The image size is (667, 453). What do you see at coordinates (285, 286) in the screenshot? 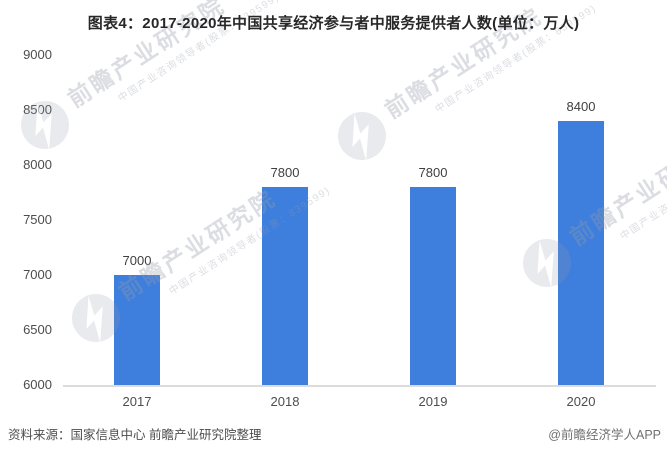
I see `bar-2018` at bounding box center [285, 286].